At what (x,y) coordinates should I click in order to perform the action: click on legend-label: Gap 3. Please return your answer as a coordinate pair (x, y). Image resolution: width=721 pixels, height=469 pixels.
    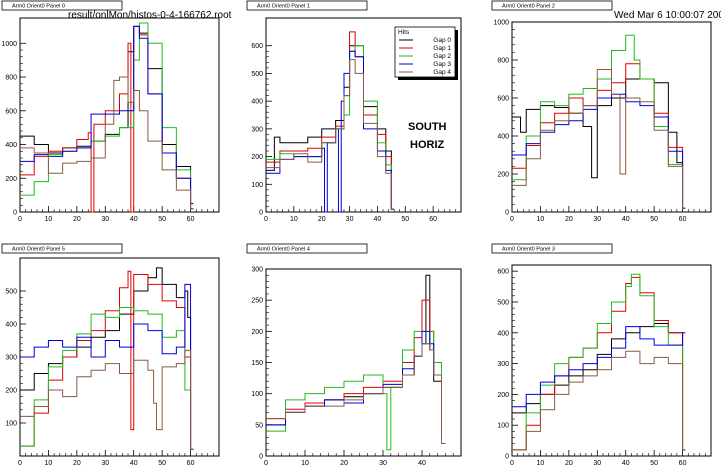
    Looking at the image, I should click on (442, 64).